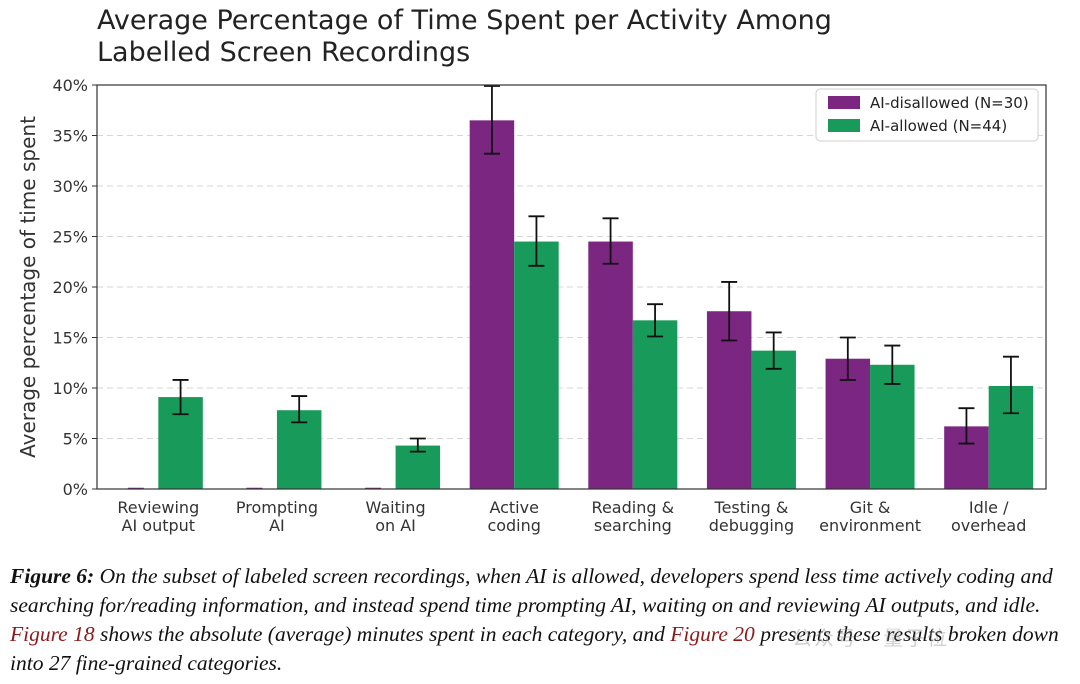 Image resolution: width=1080 pixels, height=684 pixels. What do you see at coordinates (396, 516) in the screenshot?
I see `x-tick-label: Waiting on AI` at bounding box center [396, 516].